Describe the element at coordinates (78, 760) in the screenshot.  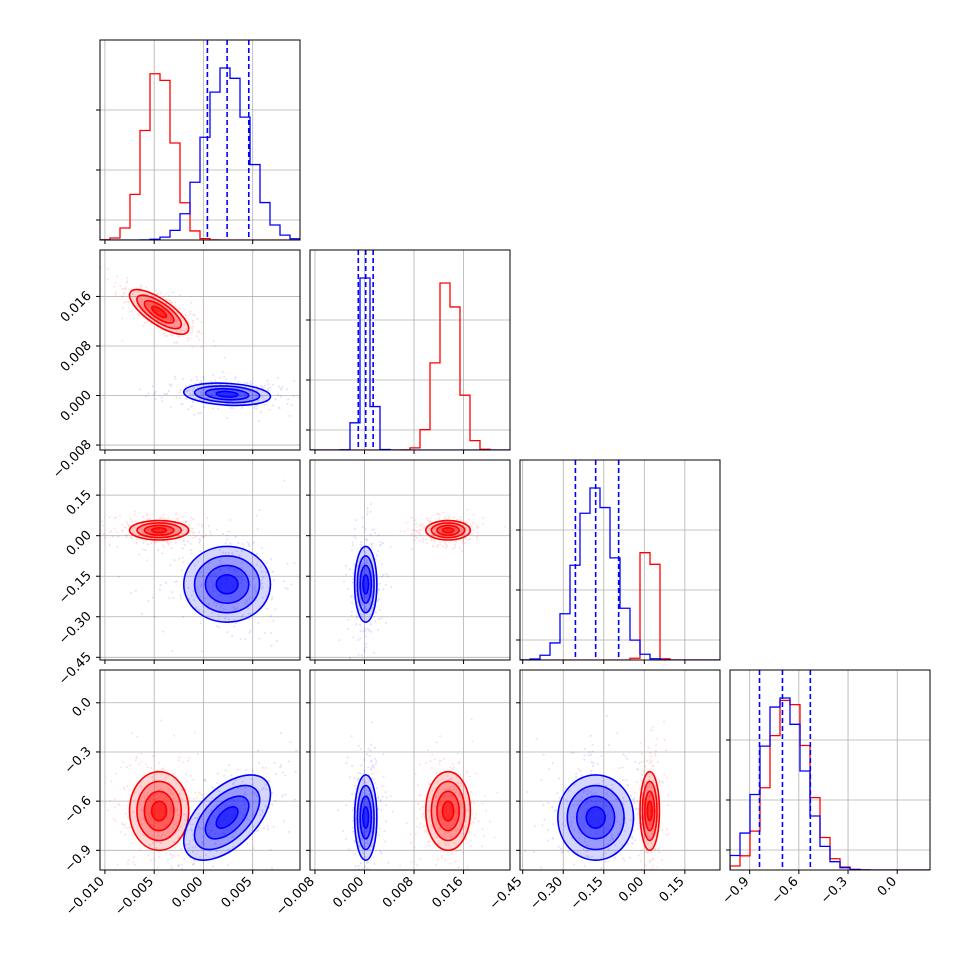
I see `y-tick-label: −0.3` at that location.